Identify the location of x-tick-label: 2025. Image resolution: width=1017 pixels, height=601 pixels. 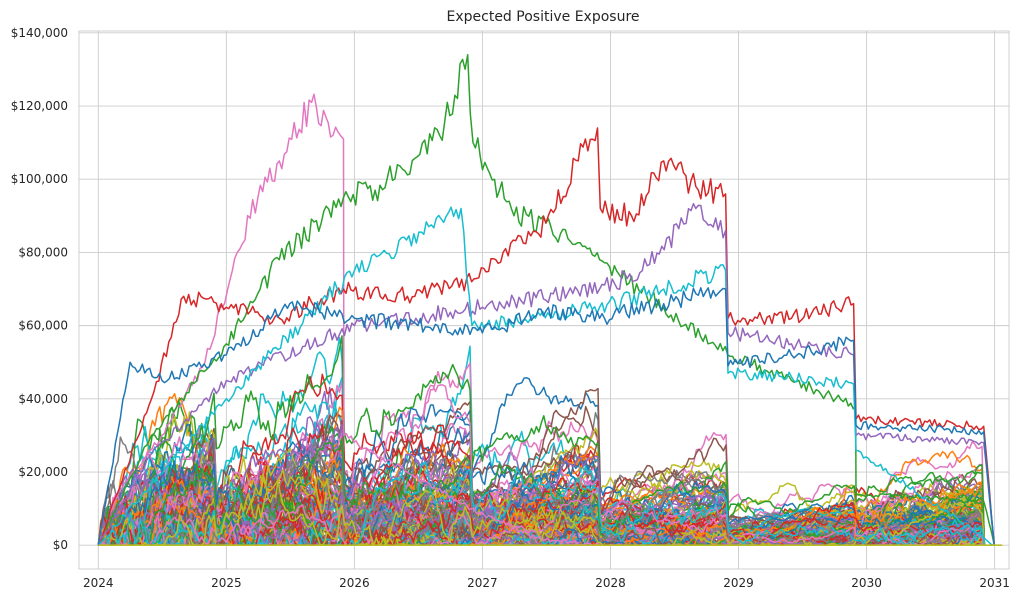
(226, 583).